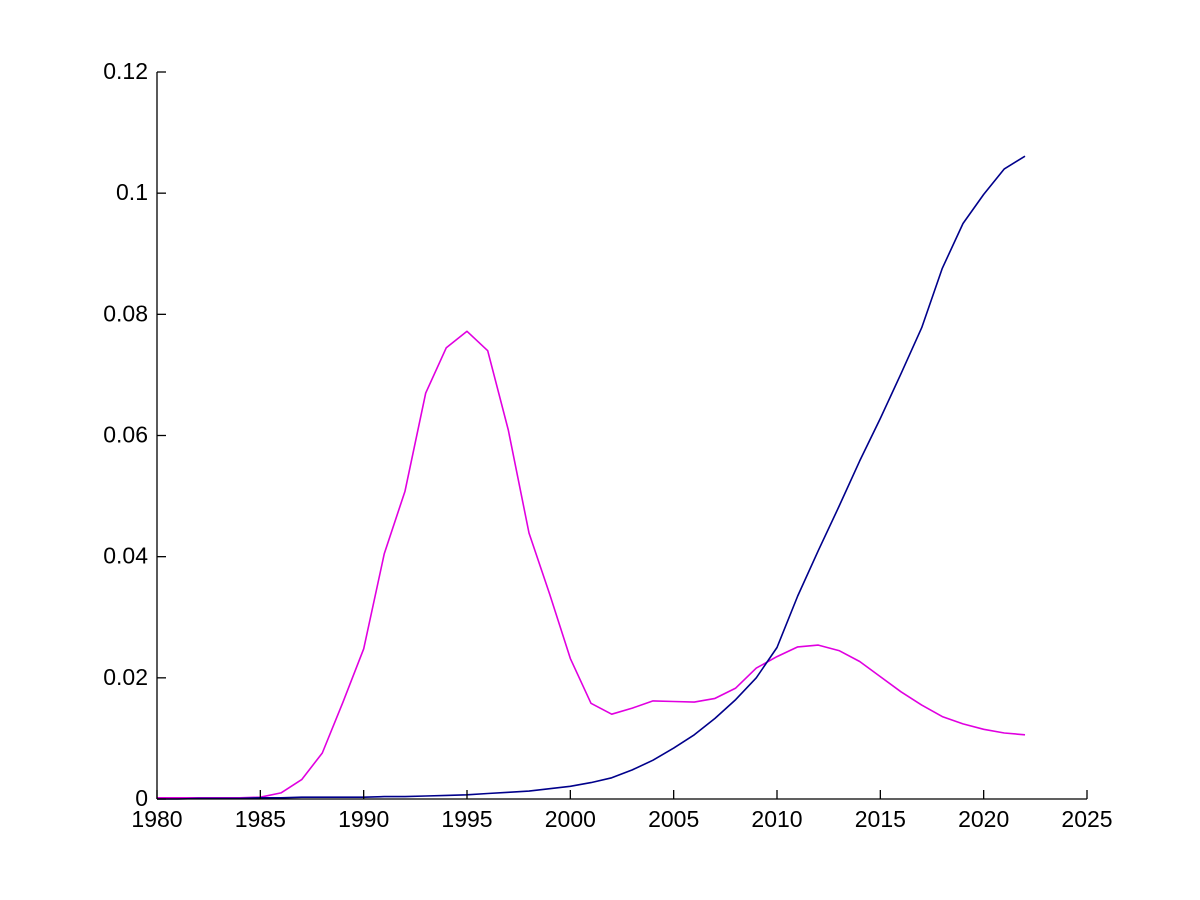 This screenshot has height=900, width=1200. What do you see at coordinates (125, 556) in the screenshot?
I see `y-tick-label: 0.04` at bounding box center [125, 556].